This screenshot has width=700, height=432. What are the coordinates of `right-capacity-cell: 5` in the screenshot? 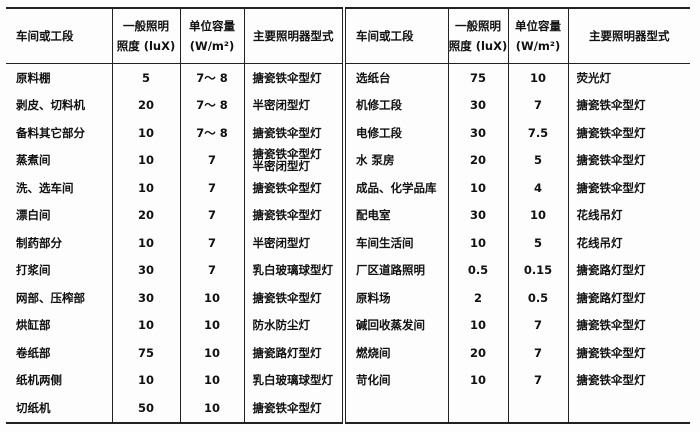 It's located at (537, 160).